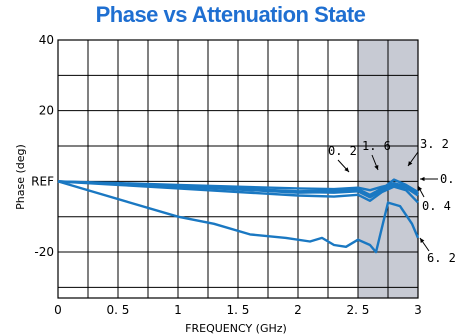 This screenshot has height=336, width=461. What do you see at coordinates (238, 310) in the screenshot?
I see `x-tick-label: 1. 5` at bounding box center [238, 310].